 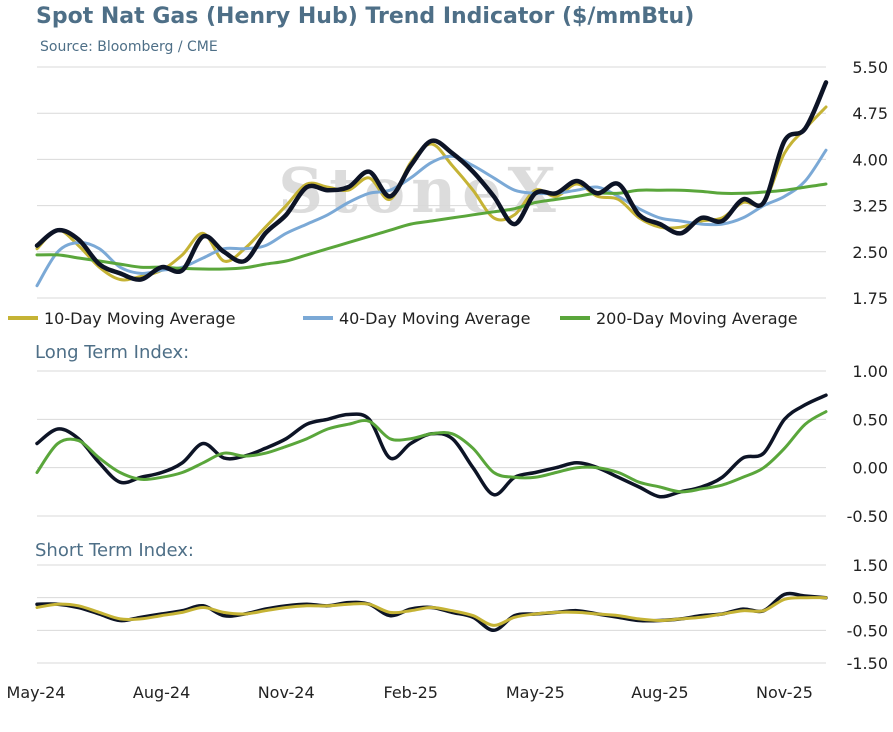 What do you see at coordinates (36, 692) in the screenshot?
I see `x-tick-label: May-24` at bounding box center [36, 692].